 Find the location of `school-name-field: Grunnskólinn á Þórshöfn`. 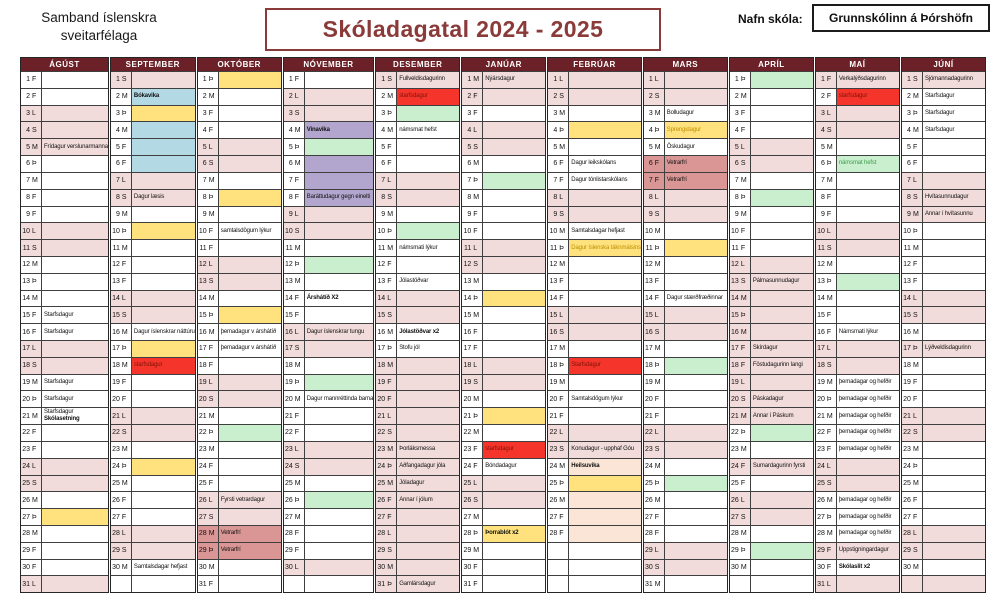

school-name-field: Grunnskólinn á Þórshöfn is located at coordinates (901, 18).